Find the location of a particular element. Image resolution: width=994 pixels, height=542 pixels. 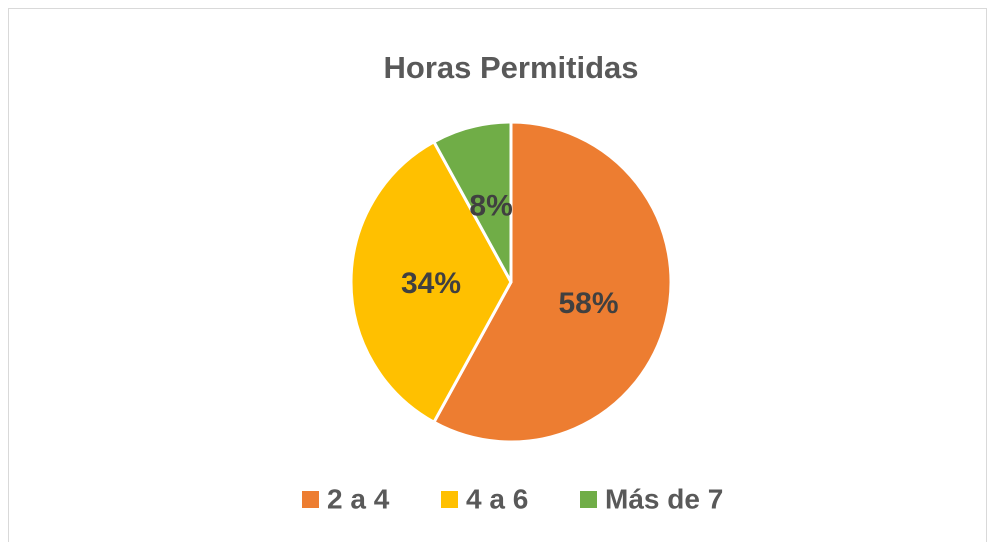

legend-label: 4 a 6 is located at coordinates (497, 498).